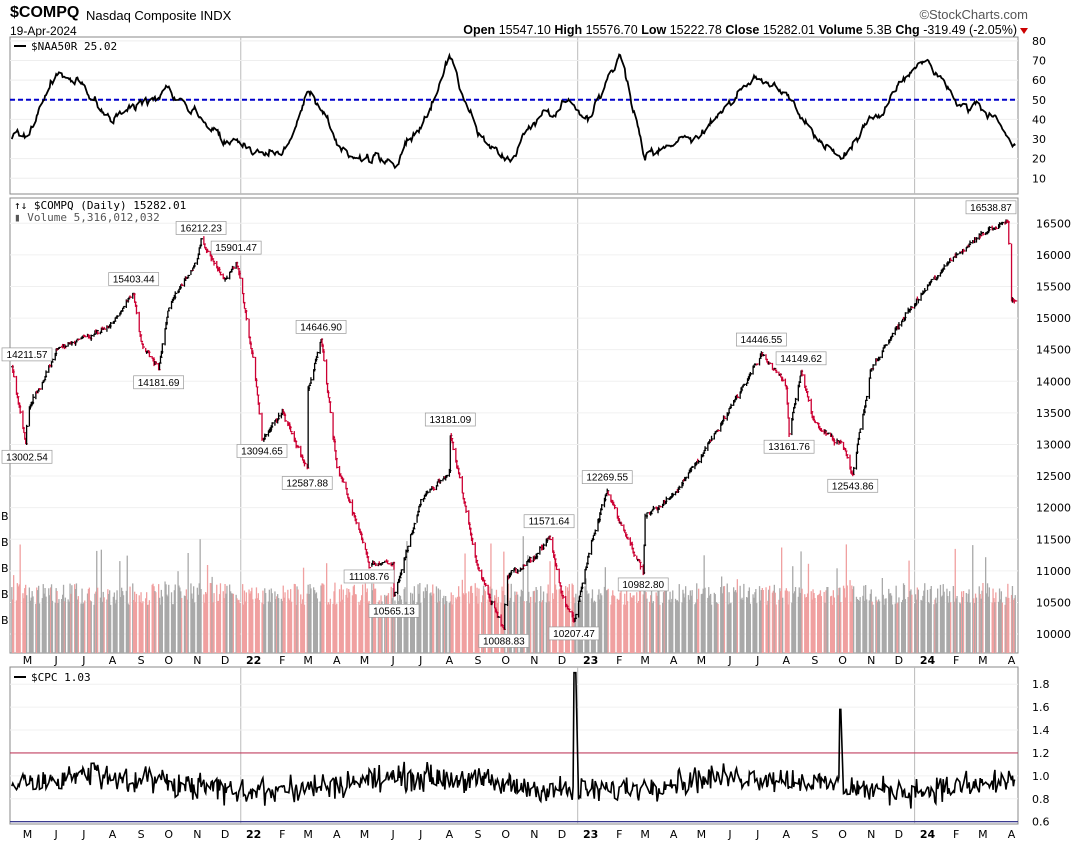 The height and width of the screenshot is (845, 1072). I want to click on x-tick-label: A, so click(113, 660).